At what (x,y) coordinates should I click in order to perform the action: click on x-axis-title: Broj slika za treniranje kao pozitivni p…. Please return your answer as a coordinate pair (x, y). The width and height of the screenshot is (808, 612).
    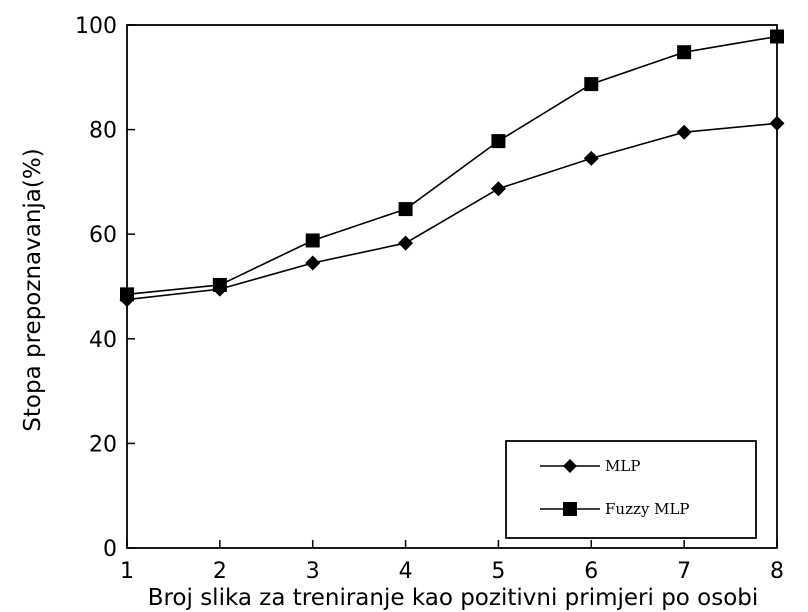
    Looking at the image, I should click on (453, 598).